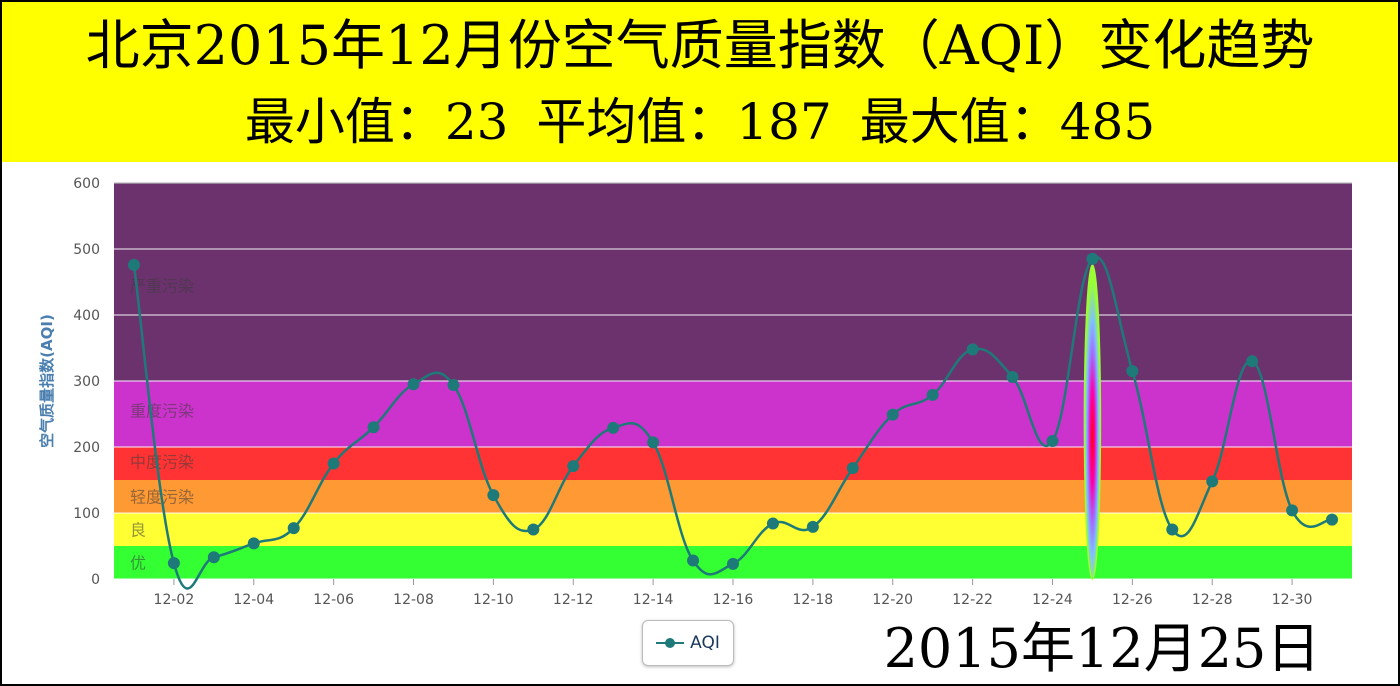 The width and height of the screenshot is (1400, 686). What do you see at coordinates (162, 411) in the screenshot?
I see `band-label-4: 重度污染` at bounding box center [162, 411].